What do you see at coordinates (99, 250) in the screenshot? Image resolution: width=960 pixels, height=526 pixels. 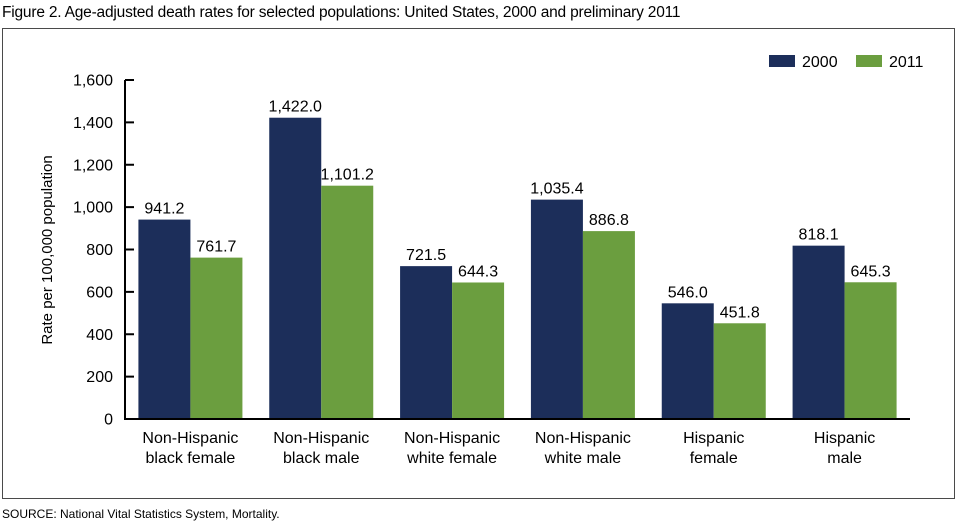 I see `y-tick-label: 800` at bounding box center [99, 250].